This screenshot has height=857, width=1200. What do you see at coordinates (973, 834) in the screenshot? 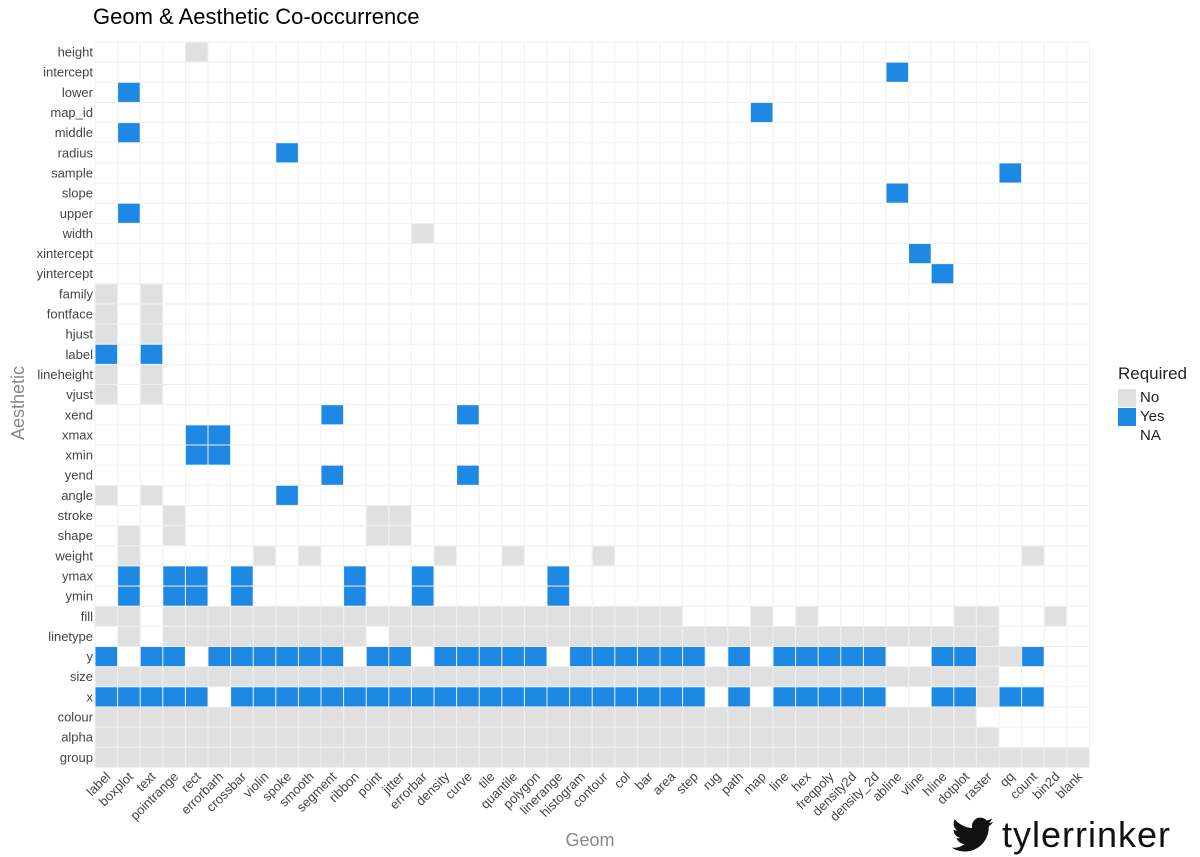
I see `bird-logo-icon` at bounding box center [973, 834].